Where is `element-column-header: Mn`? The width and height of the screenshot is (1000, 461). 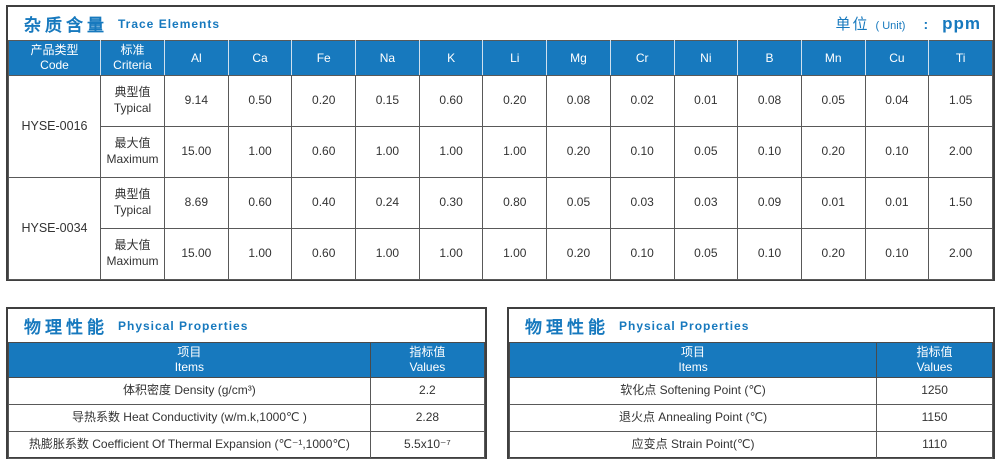 element-column-header: Mn is located at coordinates (833, 58).